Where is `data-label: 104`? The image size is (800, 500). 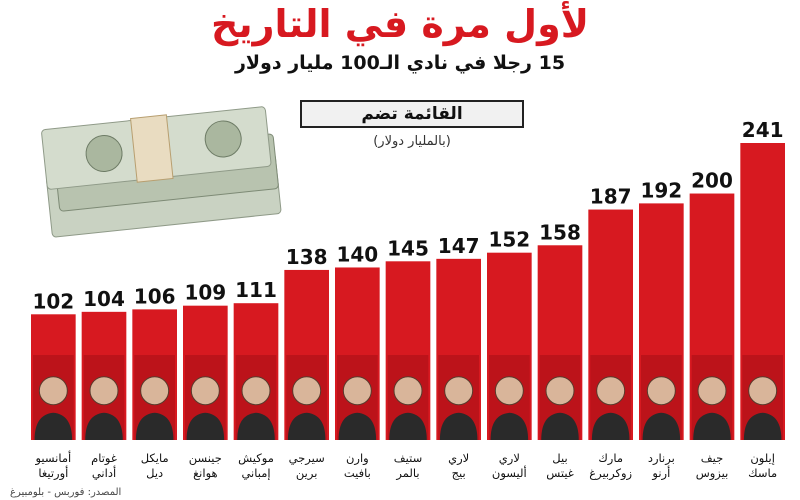
data-label: 104 is located at coordinates (104, 299).